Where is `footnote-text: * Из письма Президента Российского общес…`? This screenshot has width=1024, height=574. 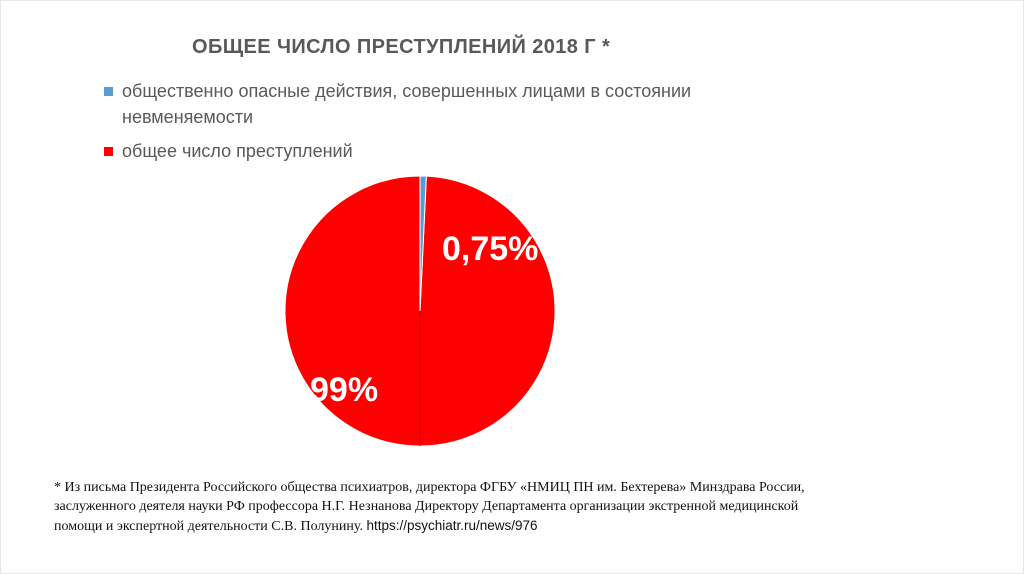
footnote-text: * Из письма Президента Российского общес… is located at coordinates (429, 507).